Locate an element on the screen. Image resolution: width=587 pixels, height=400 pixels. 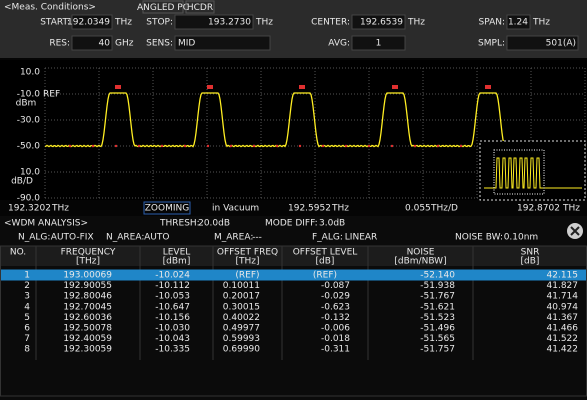
condition-value: 1 is located at coordinates (379, 44).